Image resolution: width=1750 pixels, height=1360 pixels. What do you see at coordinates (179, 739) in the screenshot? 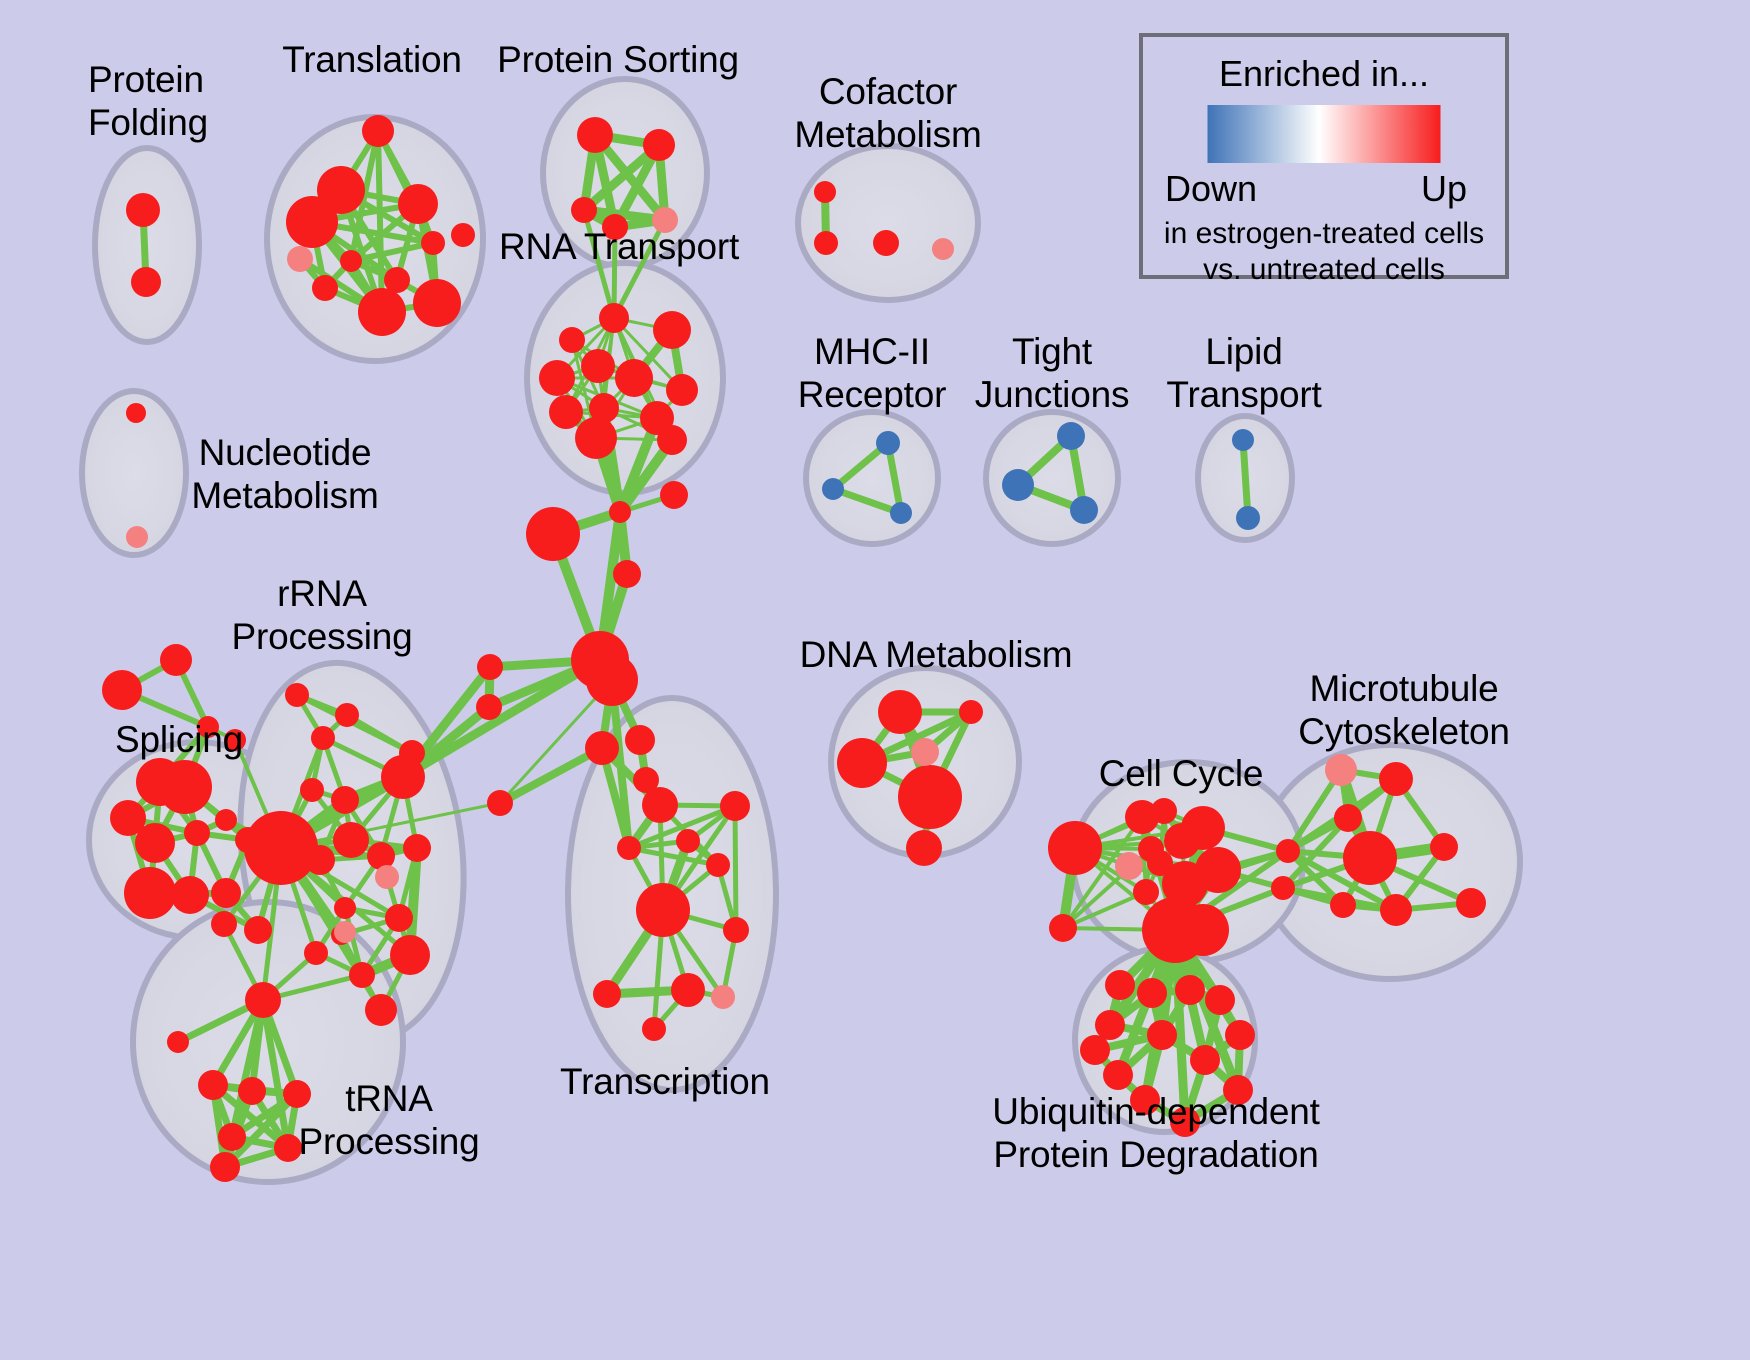
I see `cluster-label-splicing: Splicing` at bounding box center [179, 739].